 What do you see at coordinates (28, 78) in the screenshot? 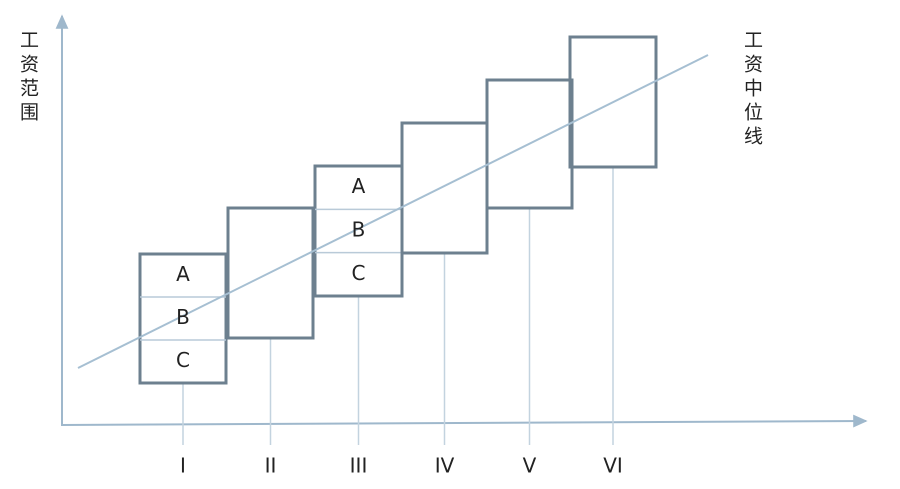
I see `y-axis-label: 工资范围` at bounding box center [28, 78].